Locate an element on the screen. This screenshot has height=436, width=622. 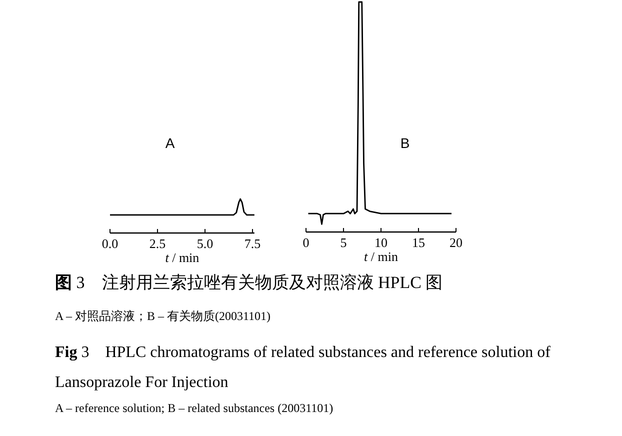
chart-title: A is located at coordinates (170, 143).